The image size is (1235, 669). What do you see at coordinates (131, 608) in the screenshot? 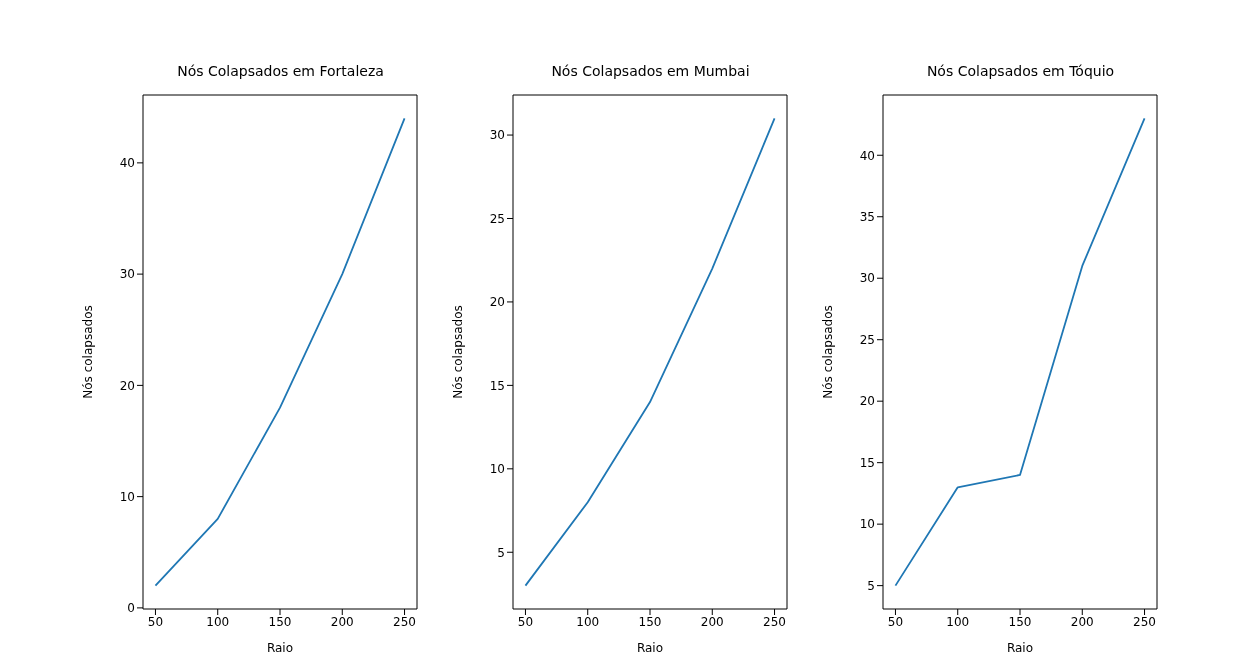
I see `y-tick-label: 0` at bounding box center [131, 608].